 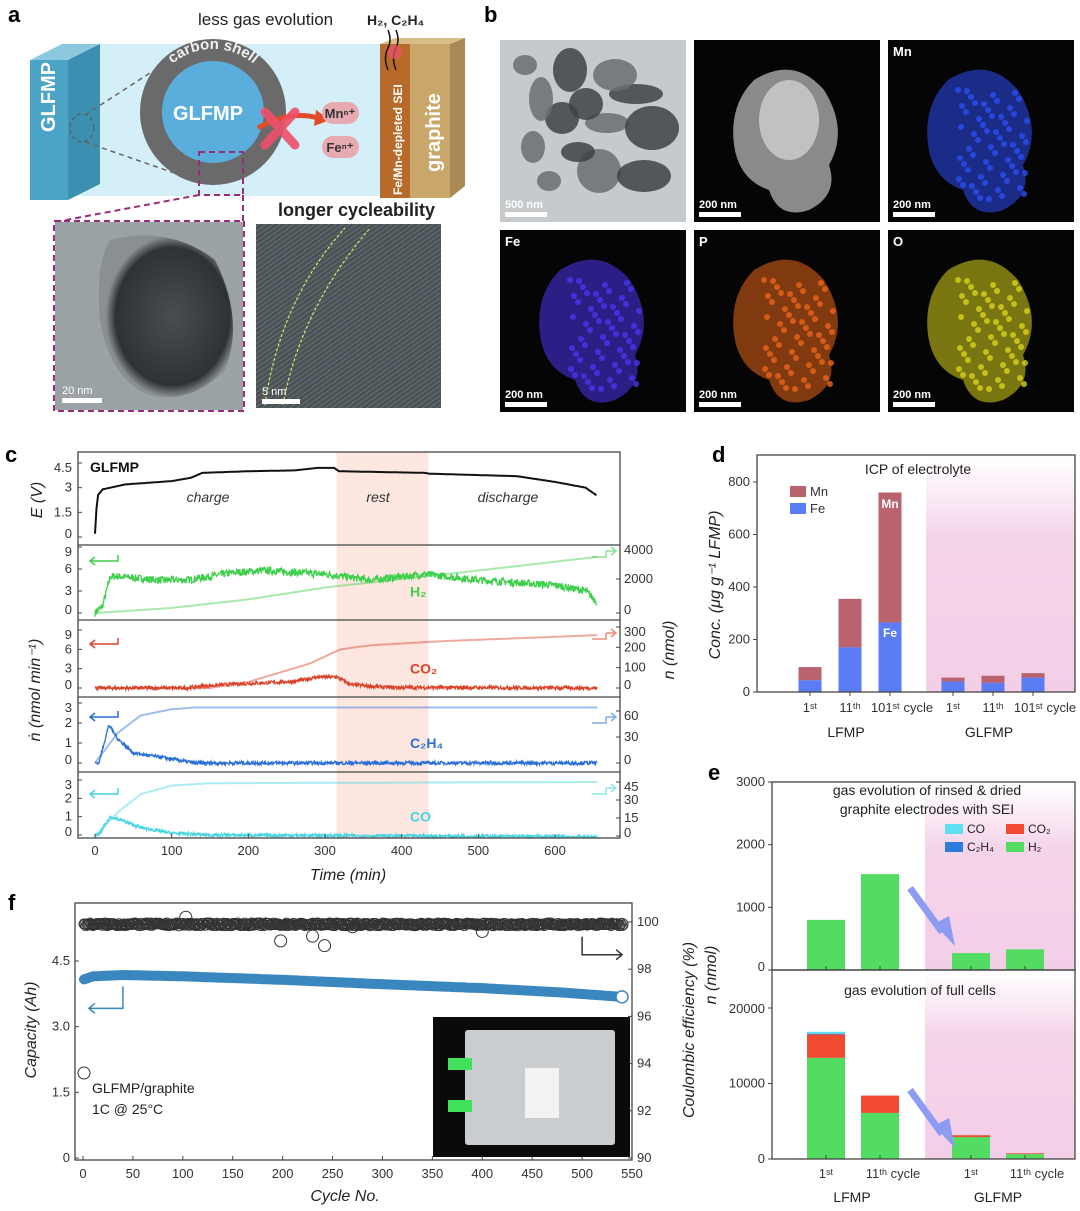 What do you see at coordinates (902, 51) in the screenshot?
I see `element-label: Mn` at bounding box center [902, 51].